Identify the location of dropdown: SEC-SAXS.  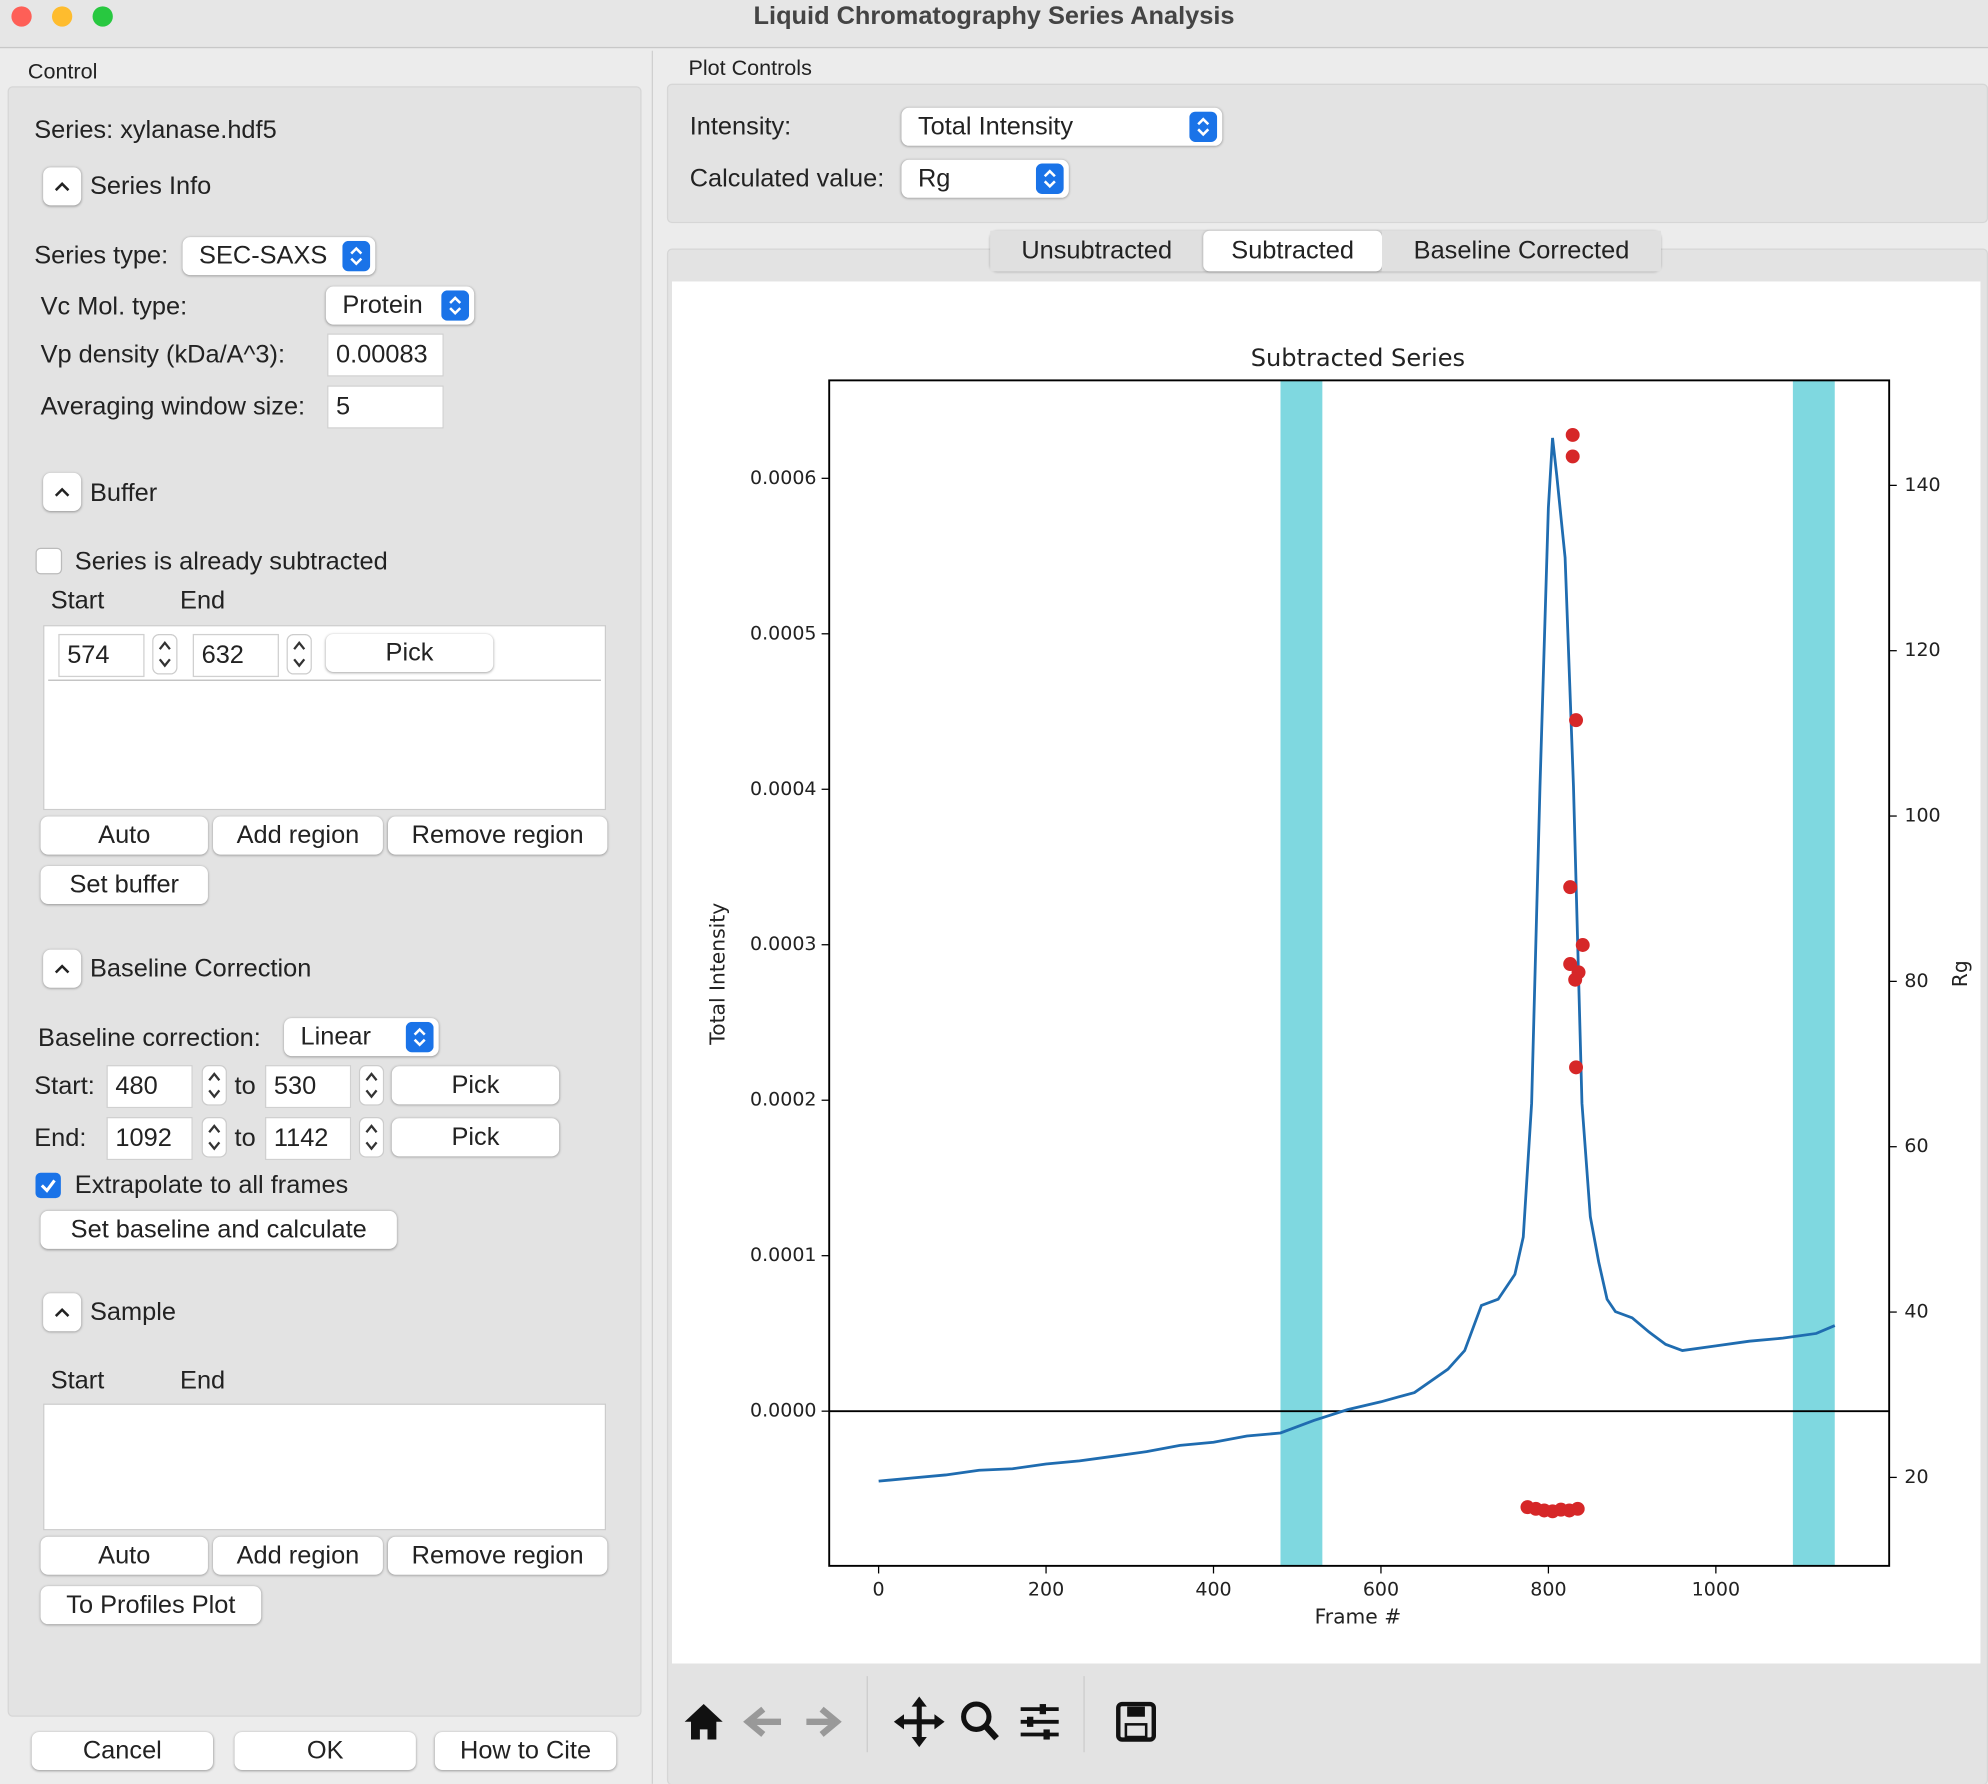
(279, 256).